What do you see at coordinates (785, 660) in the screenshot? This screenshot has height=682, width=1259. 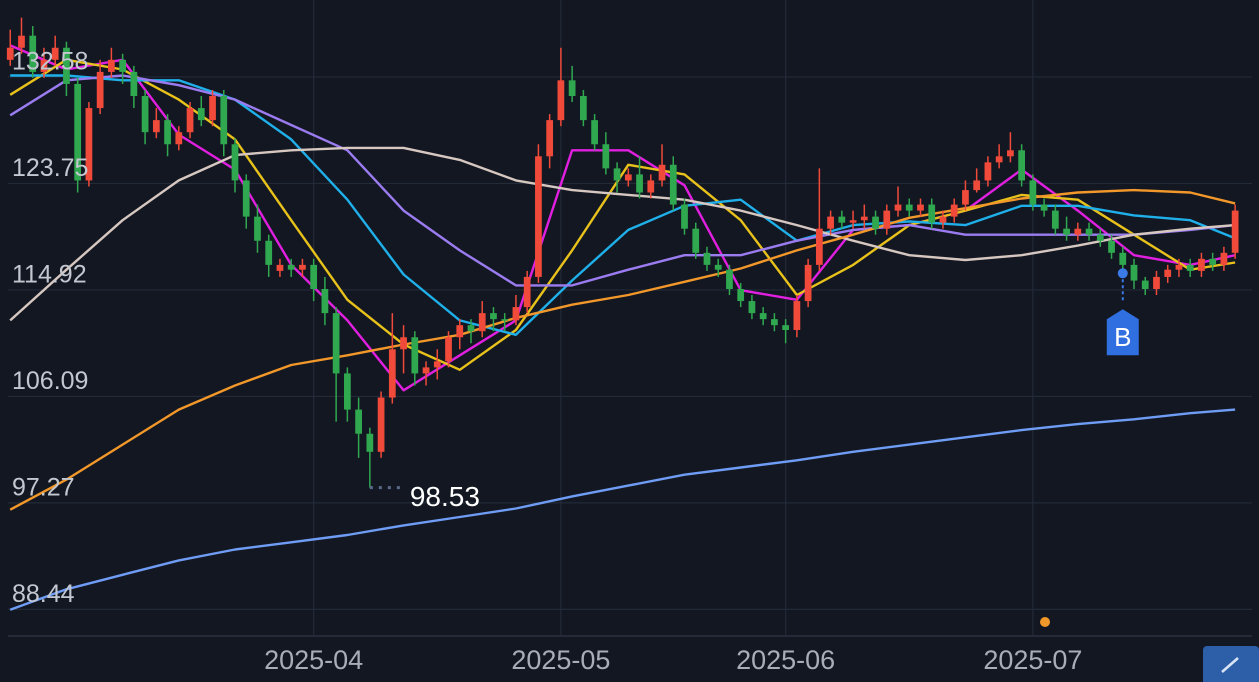 I see `x-tick-label: 2025-06` at bounding box center [785, 660].